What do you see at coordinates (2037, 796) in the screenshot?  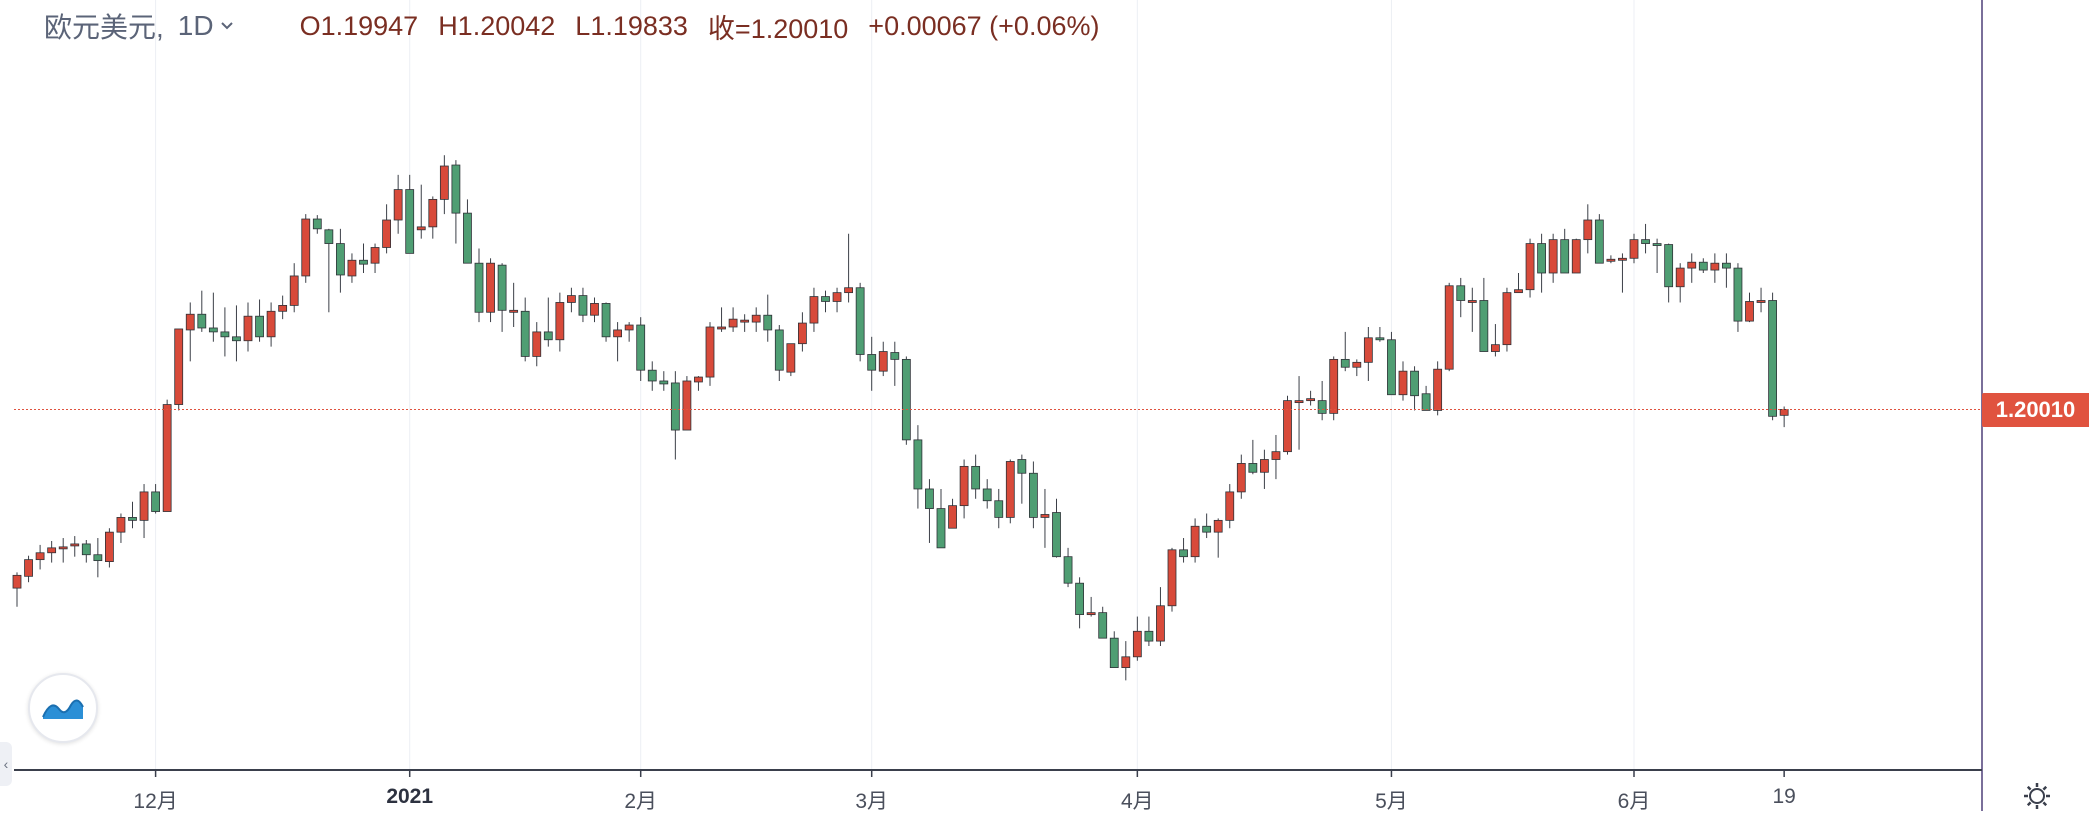 I see `gear-icon` at bounding box center [2037, 796].